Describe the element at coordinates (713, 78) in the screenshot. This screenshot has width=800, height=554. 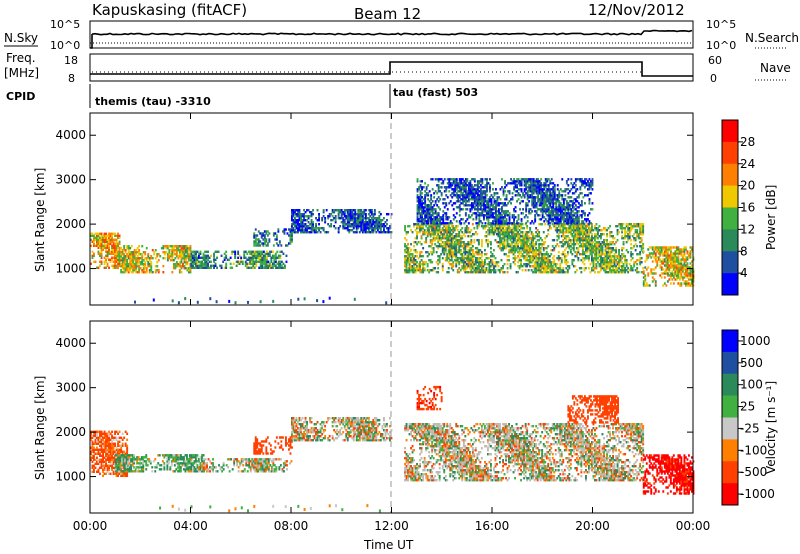
I see `freq-right-tick-low: 0` at that location.